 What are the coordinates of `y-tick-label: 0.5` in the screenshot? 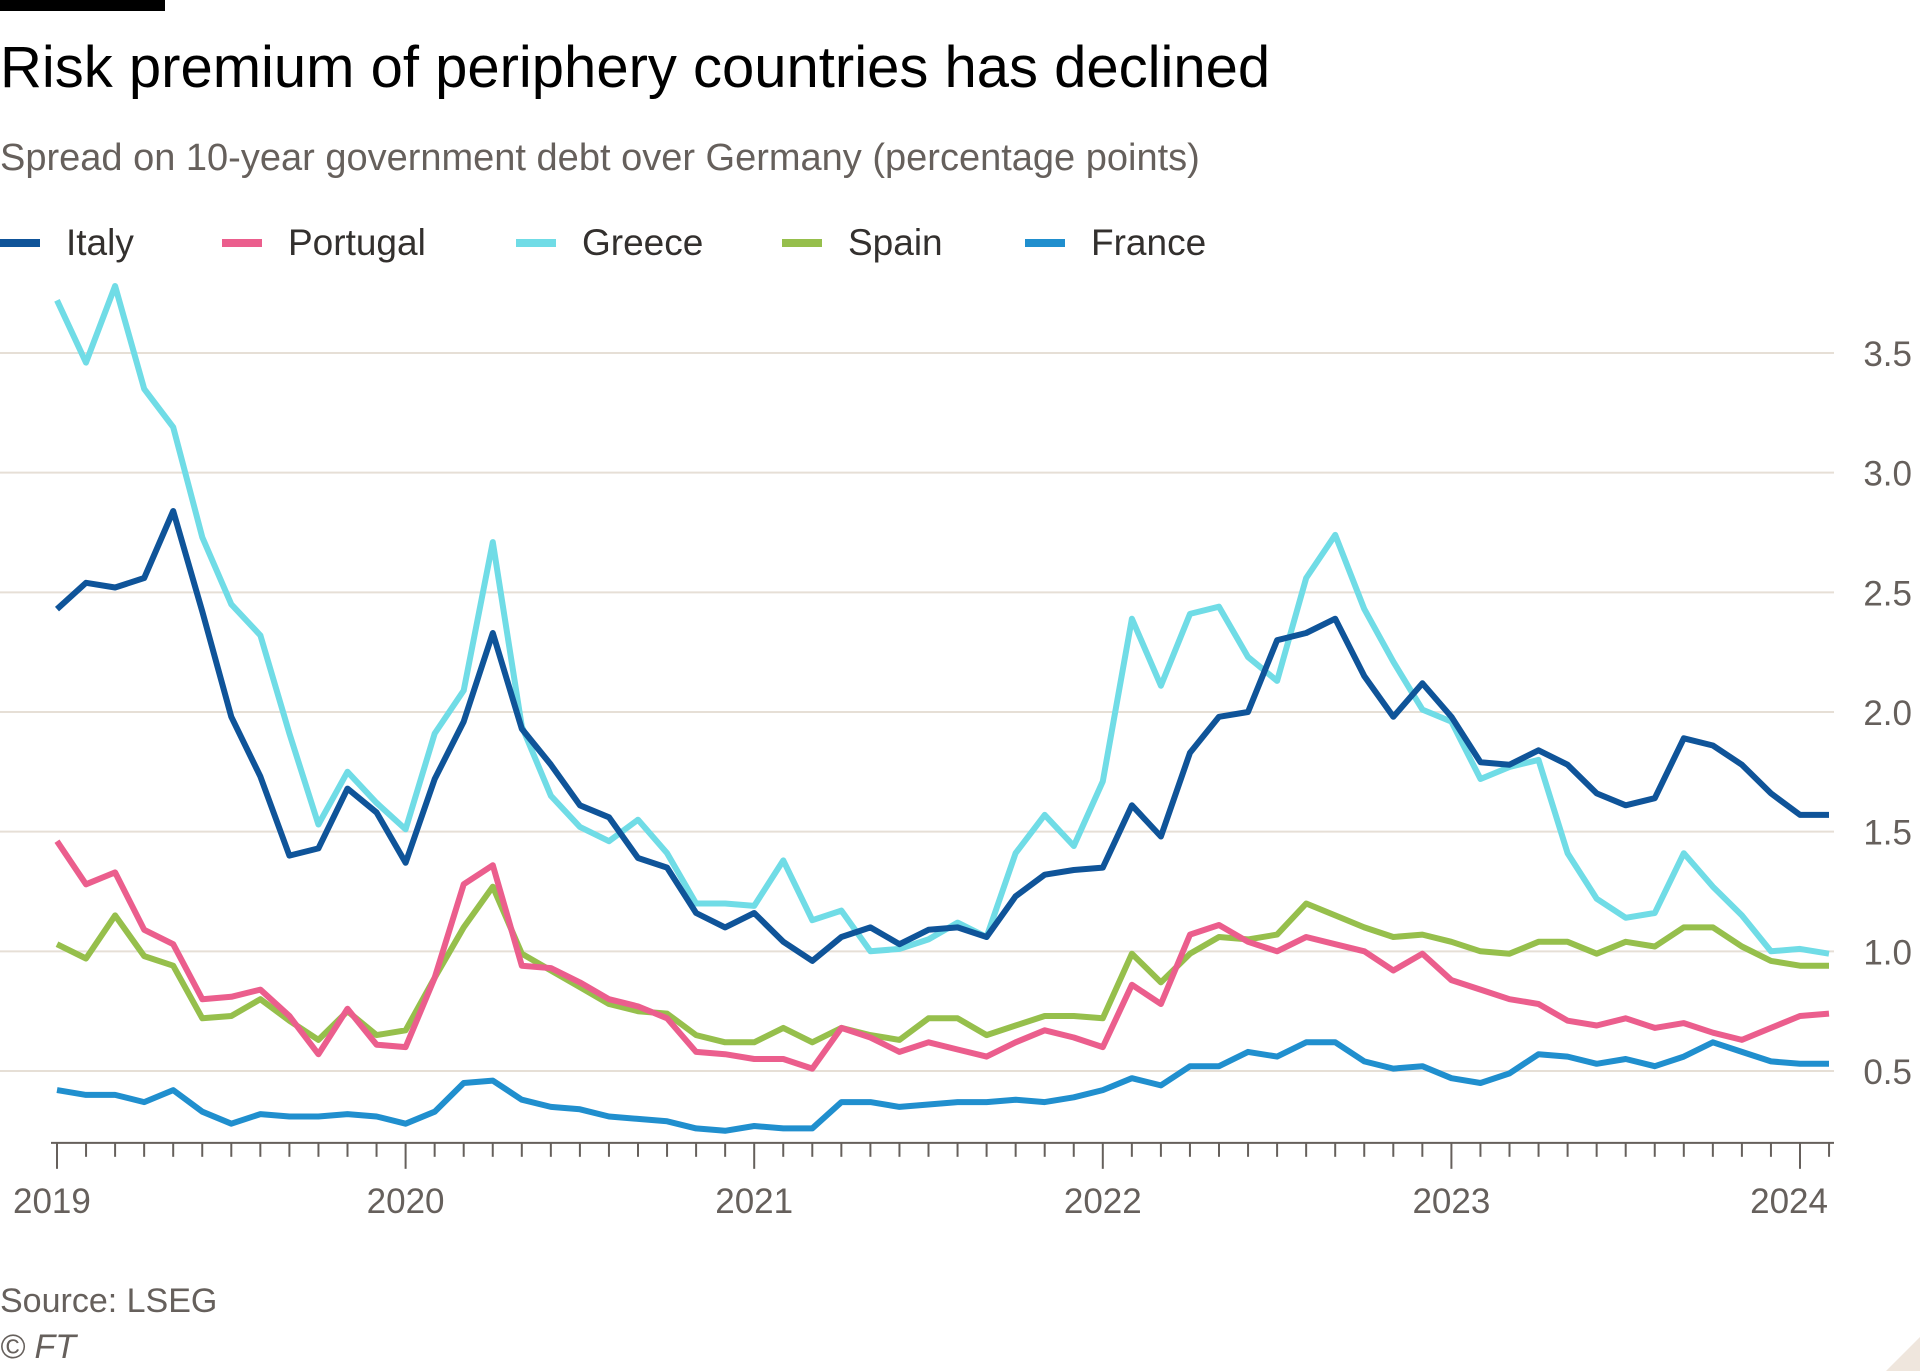 It's located at (1887, 1072).